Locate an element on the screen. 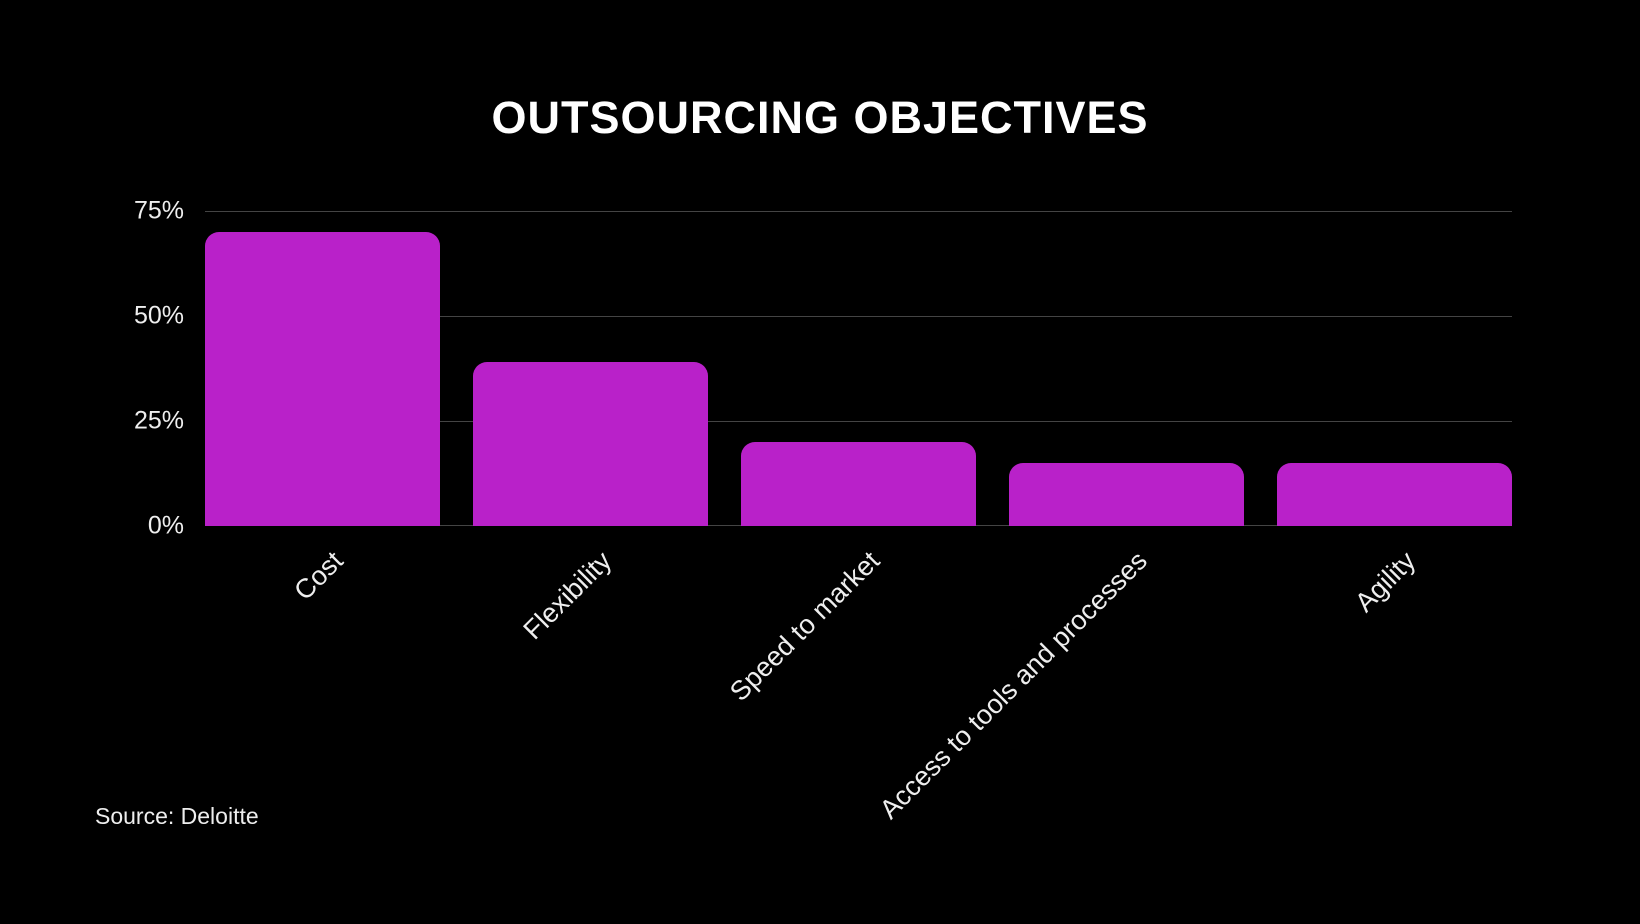 The image size is (1640, 924). bar-speed-to-market is located at coordinates (858, 484).